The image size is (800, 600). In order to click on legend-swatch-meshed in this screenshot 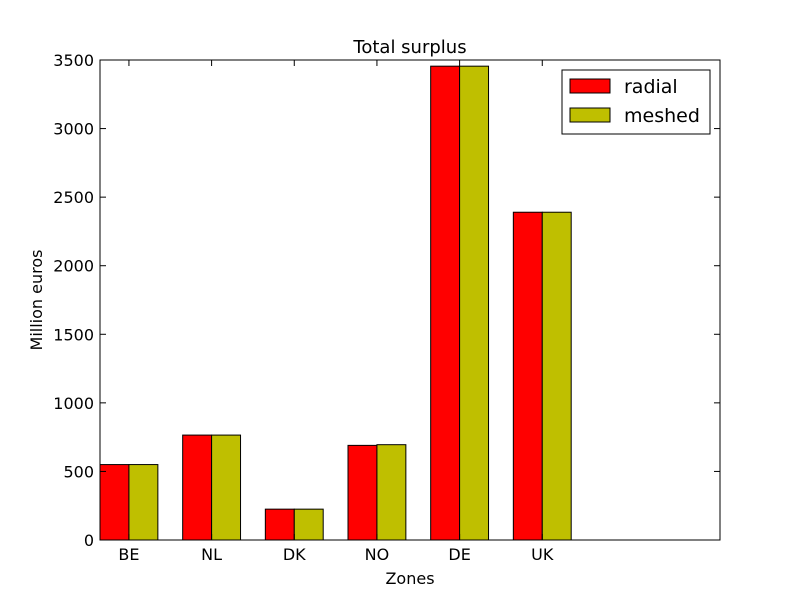, I will do `click(590, 115)`.